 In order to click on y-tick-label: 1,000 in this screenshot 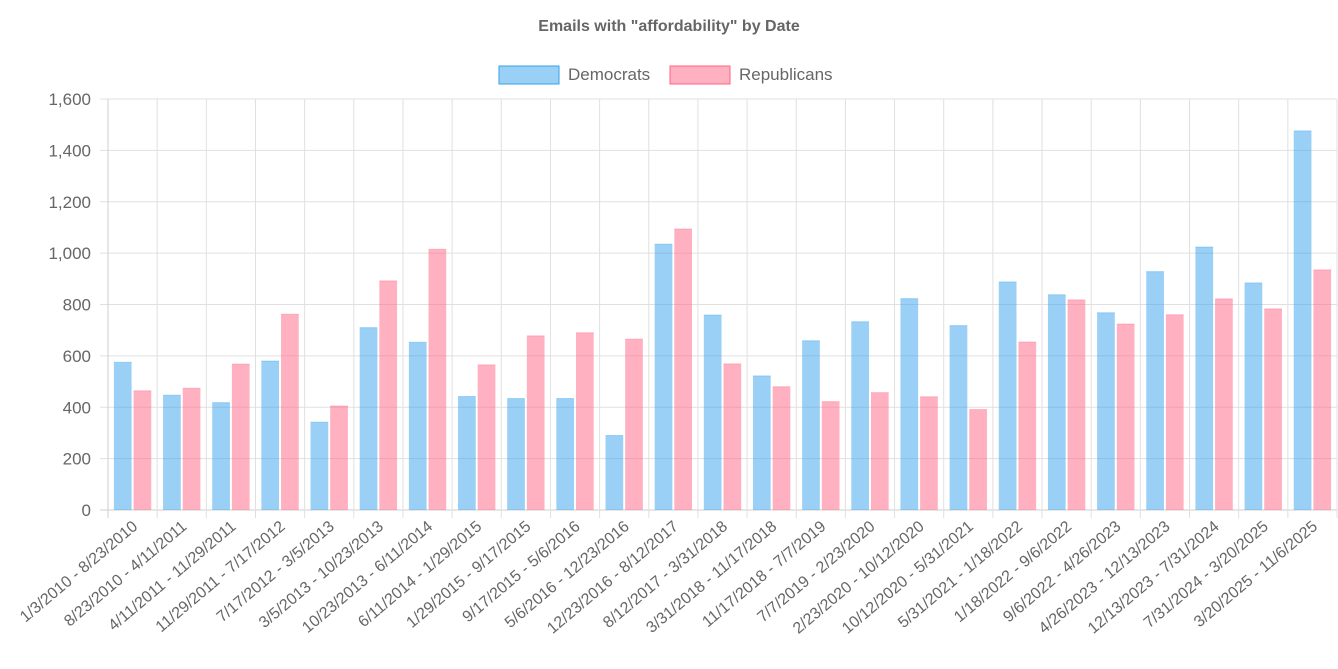, I will do `click(69, 253)`.